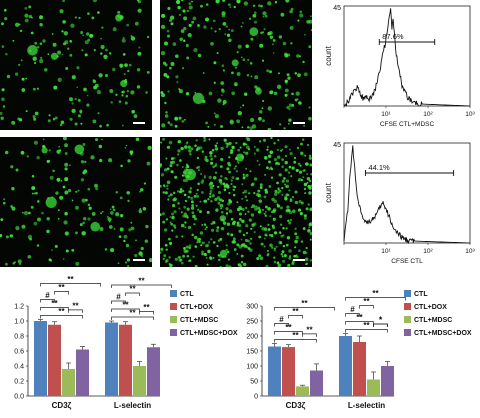  What do you see at coordinates (407, 261) in the screenshot?
I see `x-axis-label: CFSE CTL` at bounding box center [407, 261].